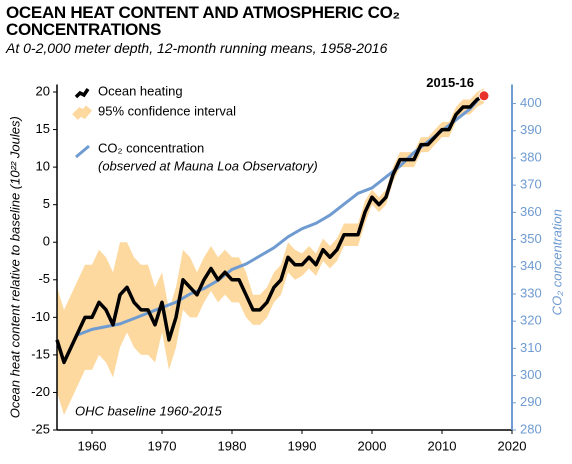  I want to click on y2-tick-label: 380, so click(531, 156).